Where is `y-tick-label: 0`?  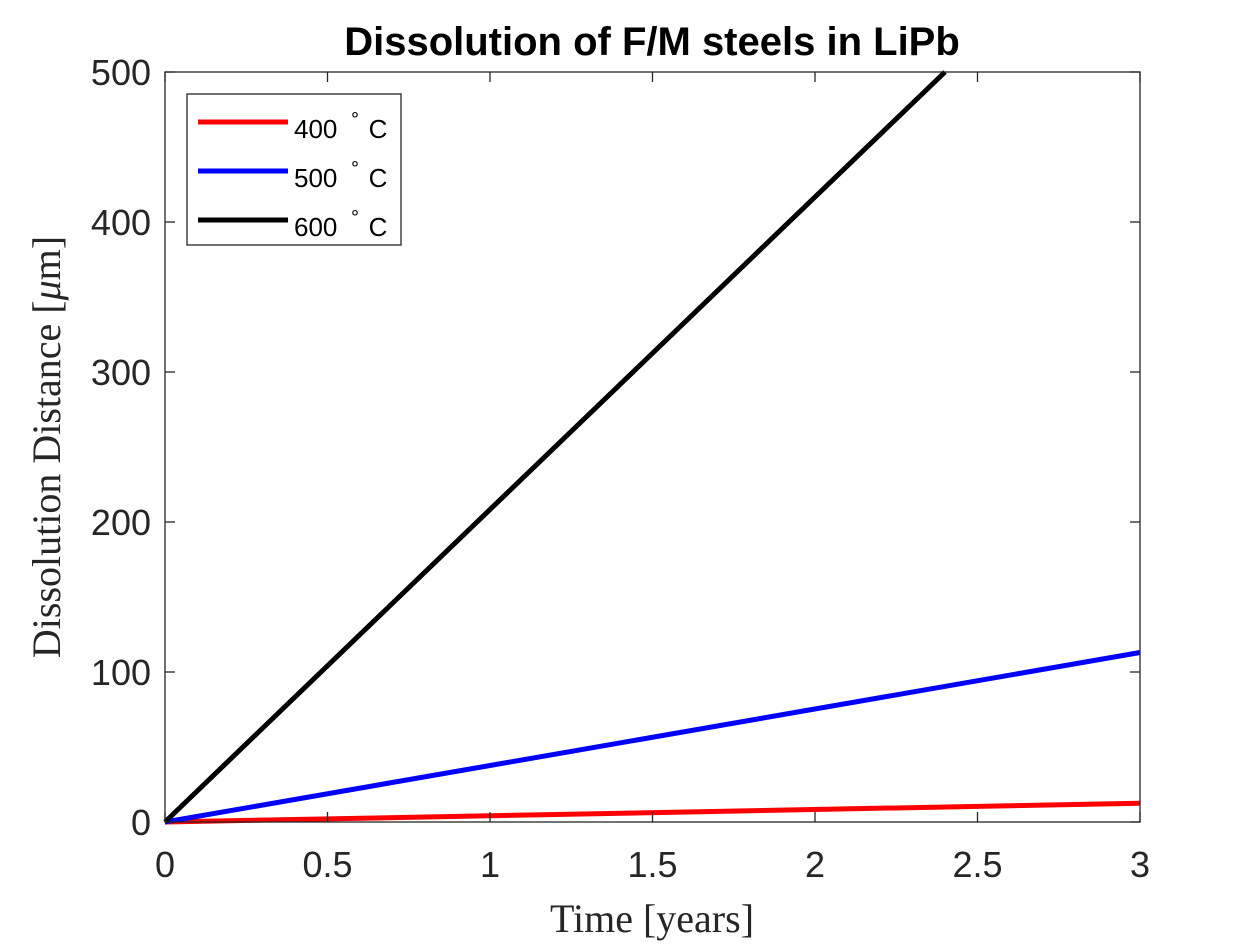 y-tick-label: 0 is located at coordinates (141, 822).